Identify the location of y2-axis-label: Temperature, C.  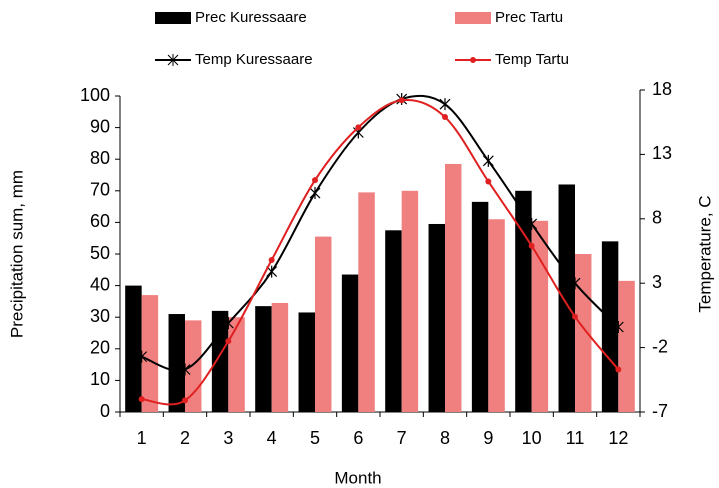
(704, 253).